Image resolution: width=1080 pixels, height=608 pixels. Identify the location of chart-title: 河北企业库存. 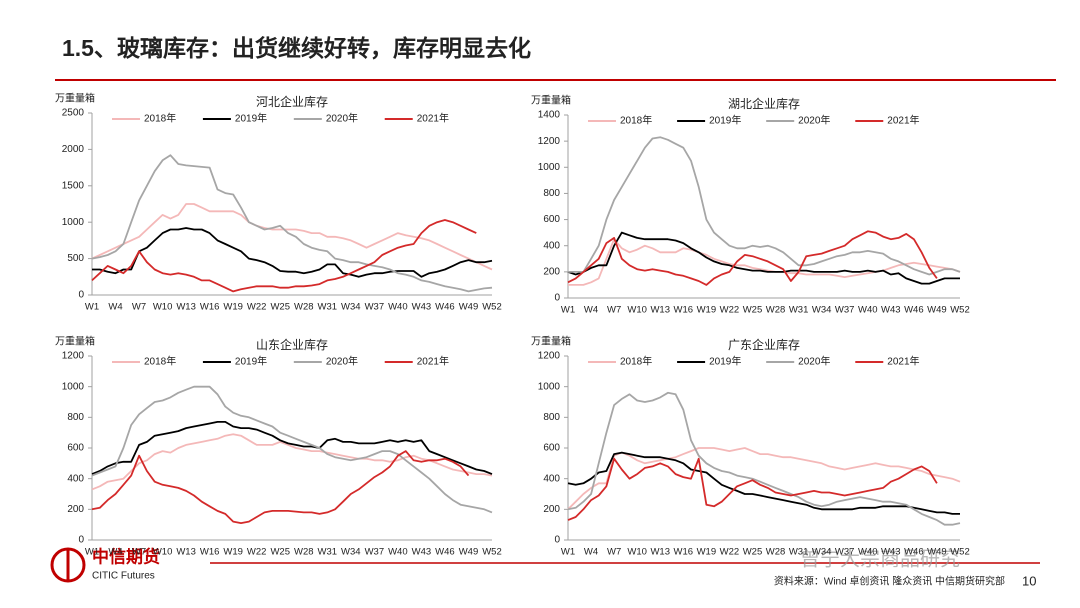
(292, 101).